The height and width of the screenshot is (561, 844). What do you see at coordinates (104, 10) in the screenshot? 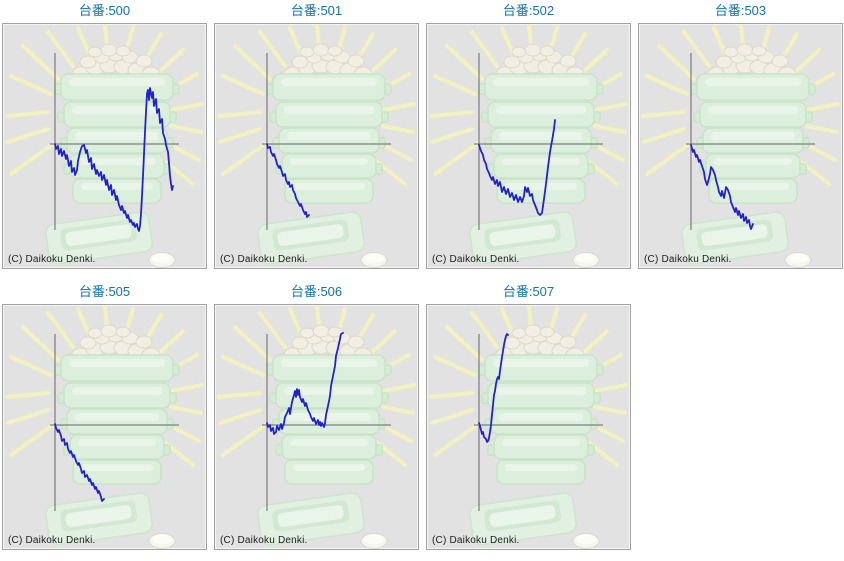
I see `panel-title: 台番:500` at bounding box center [104, 10].